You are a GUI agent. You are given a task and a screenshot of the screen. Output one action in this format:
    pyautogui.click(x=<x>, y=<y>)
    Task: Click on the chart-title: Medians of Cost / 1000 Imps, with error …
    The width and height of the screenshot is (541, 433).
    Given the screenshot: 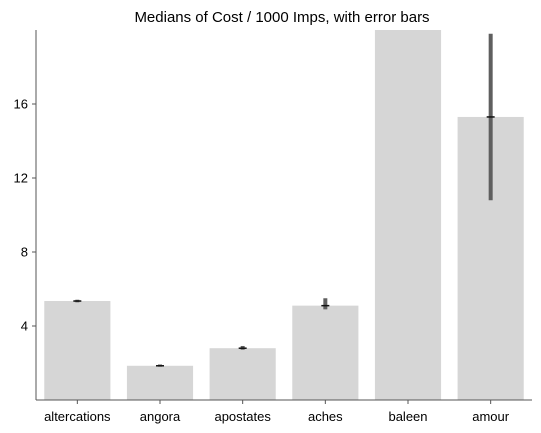 What is the action you would take?
    pyautogui.click(x=281, y=17)
    